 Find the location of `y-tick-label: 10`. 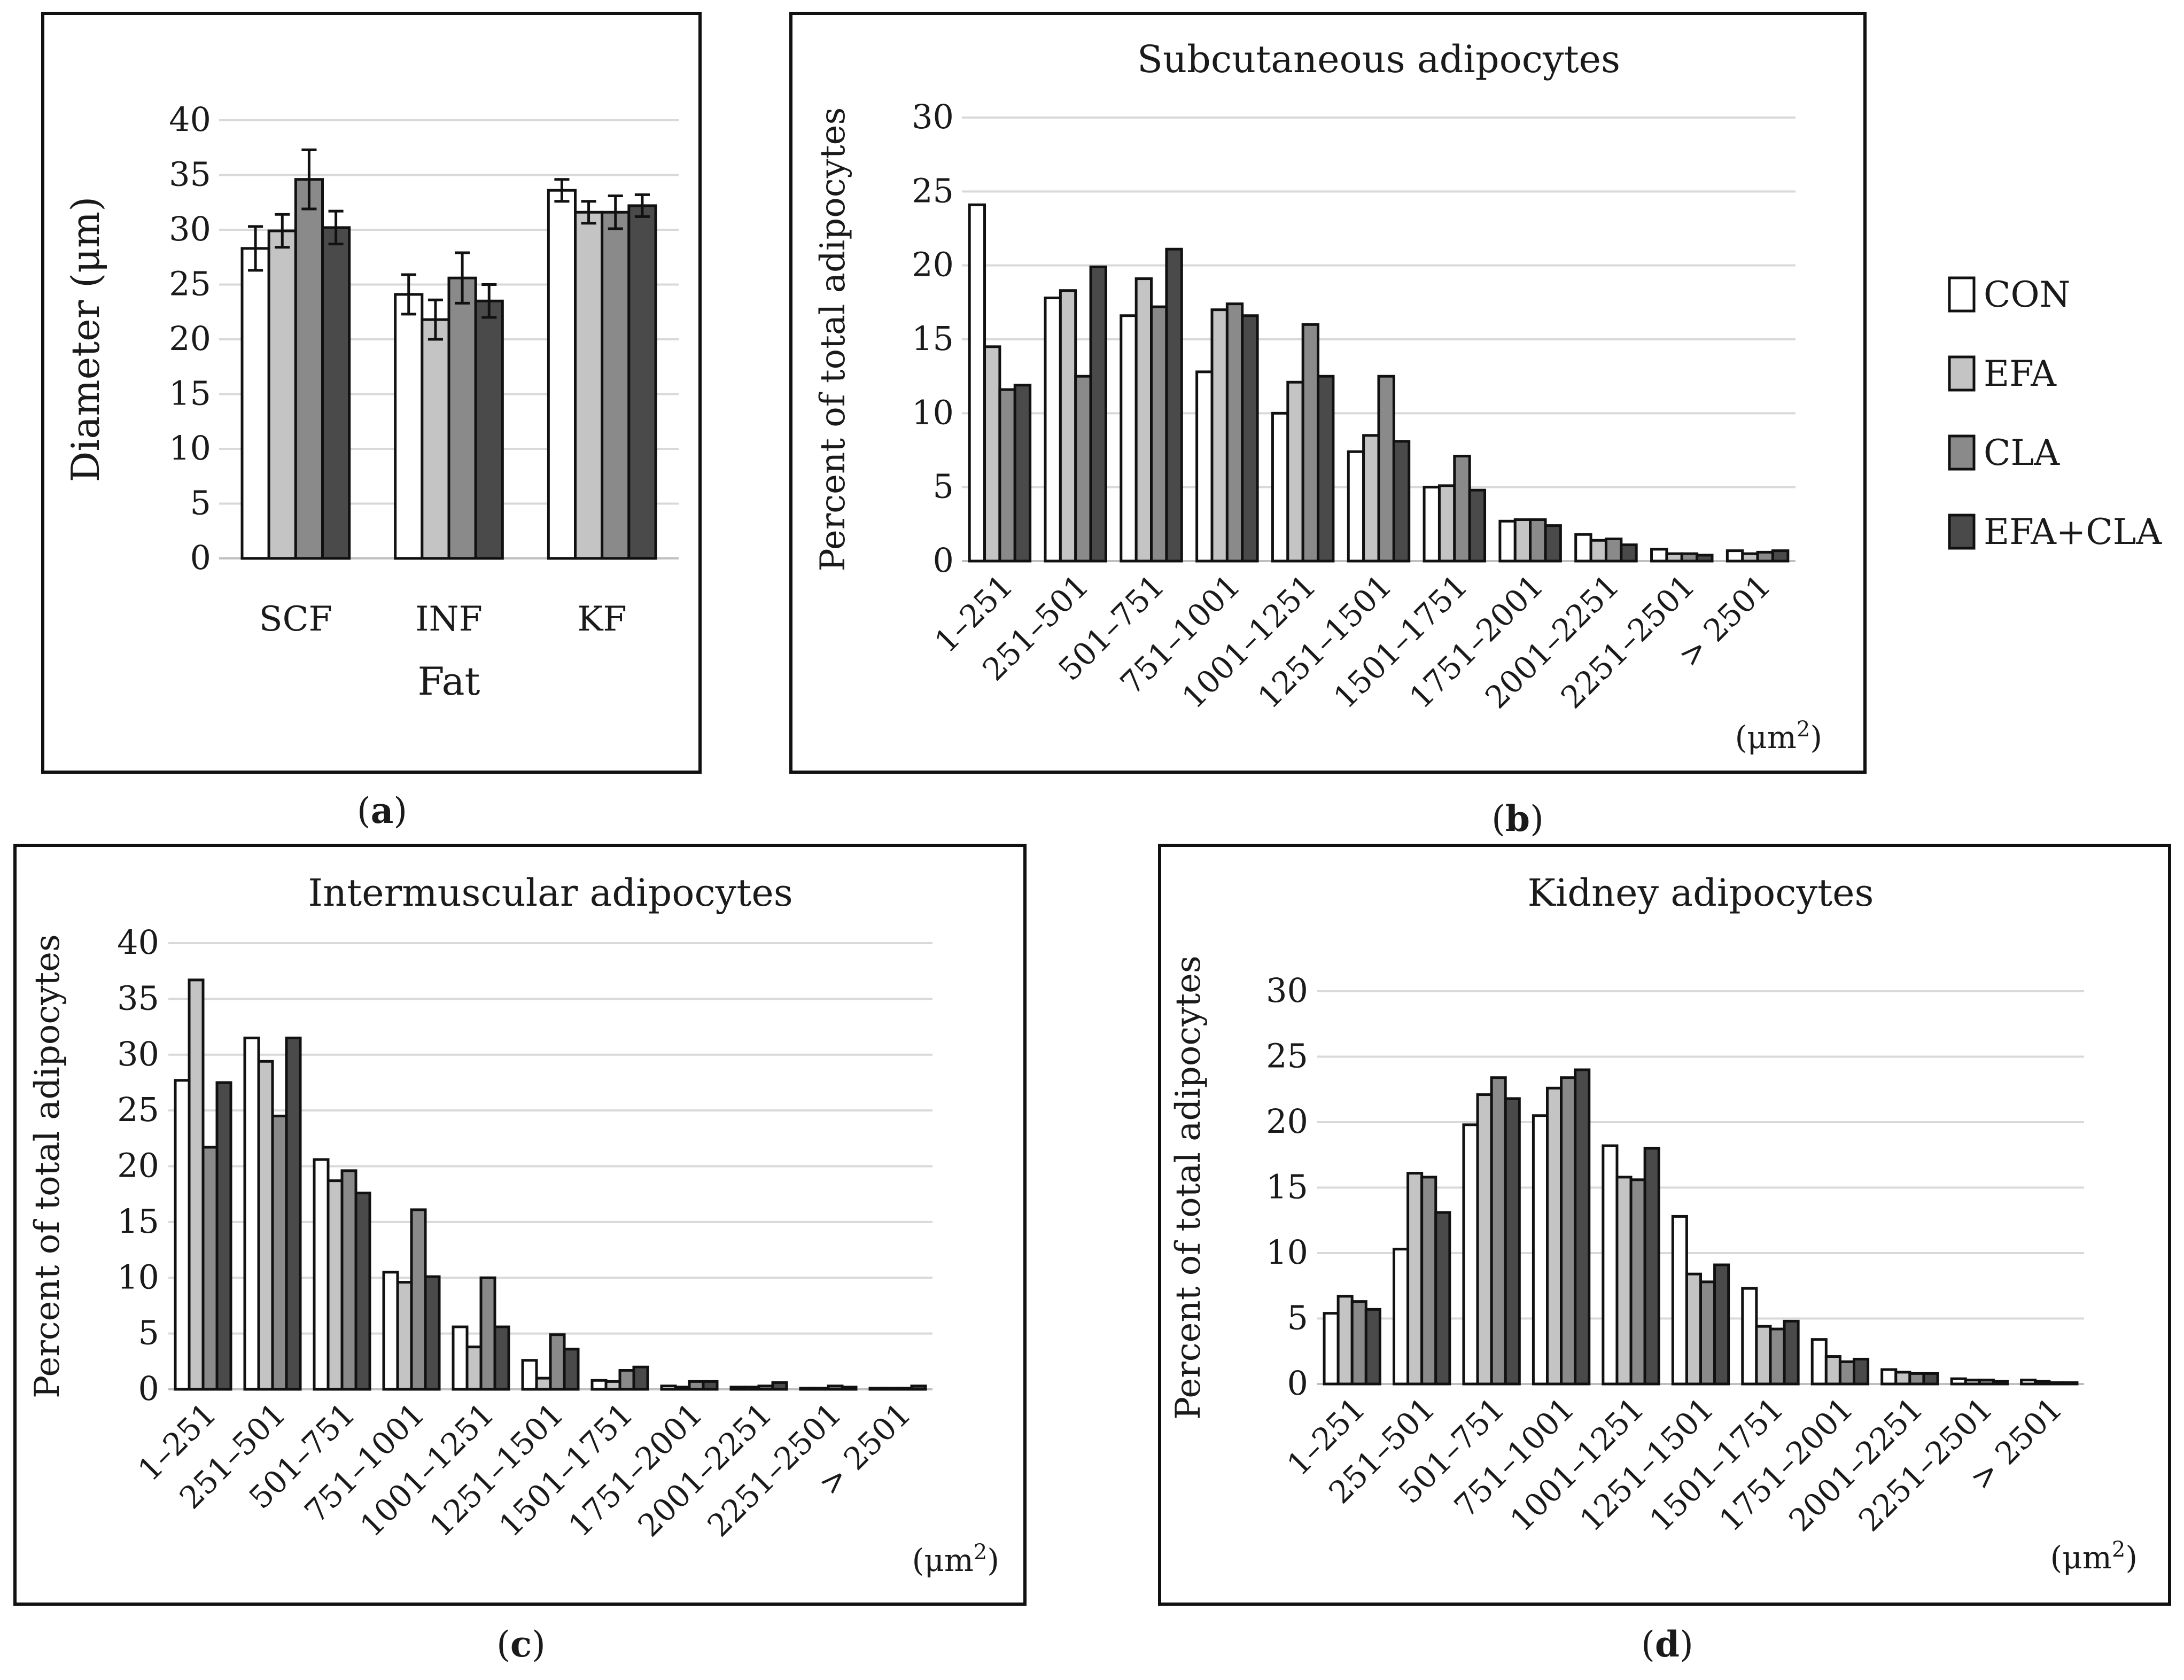

y-tick-label: 10 is located at coordinates (190, 448).